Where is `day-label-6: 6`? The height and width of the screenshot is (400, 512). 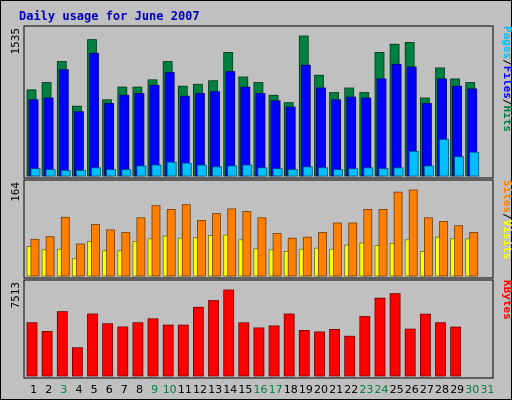 day-label-6: 6 is located at coordinates (109, 389).